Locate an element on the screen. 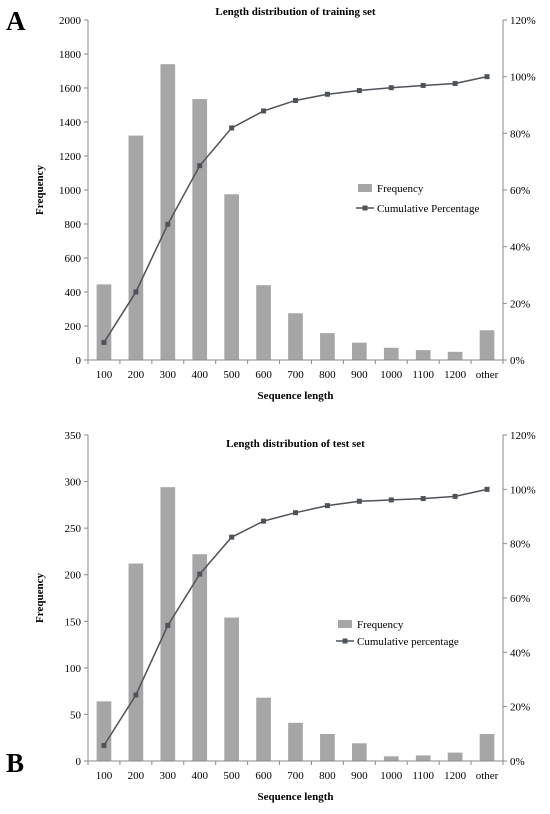 This screenshot has width=550, height=814. left-tick-label: 1400 is located at coordinates (70, 123).